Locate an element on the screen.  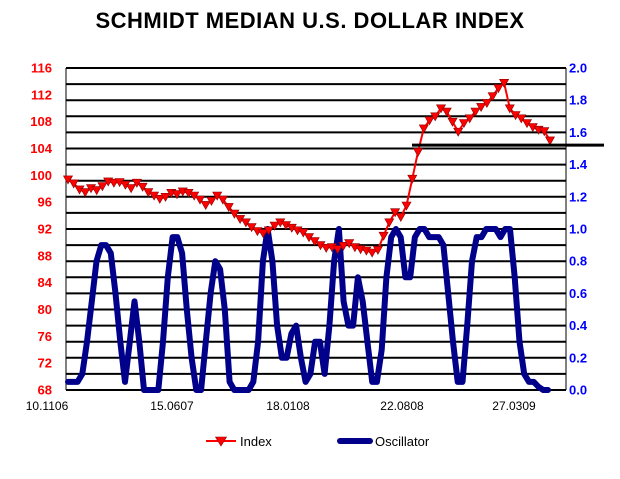
x-tick-label: 18.0108 is located at coordinates (288, 406).